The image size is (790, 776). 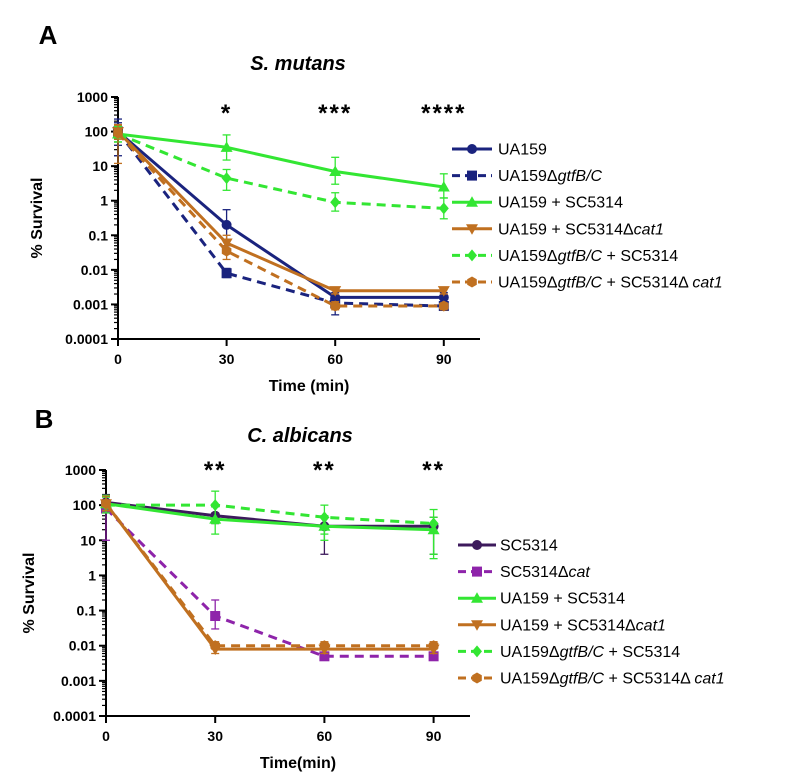 I want to click on y-tick-label: 10, so click(x=100, y=166).